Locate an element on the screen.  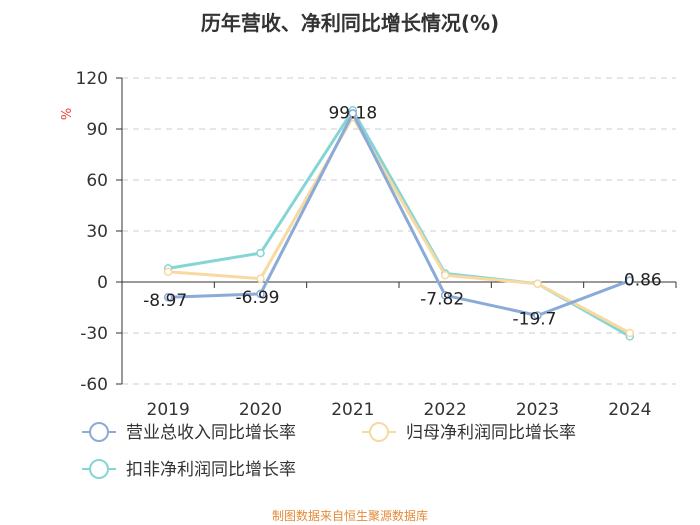
x-tick-label: 2024 is located at coordinates (629, 410).